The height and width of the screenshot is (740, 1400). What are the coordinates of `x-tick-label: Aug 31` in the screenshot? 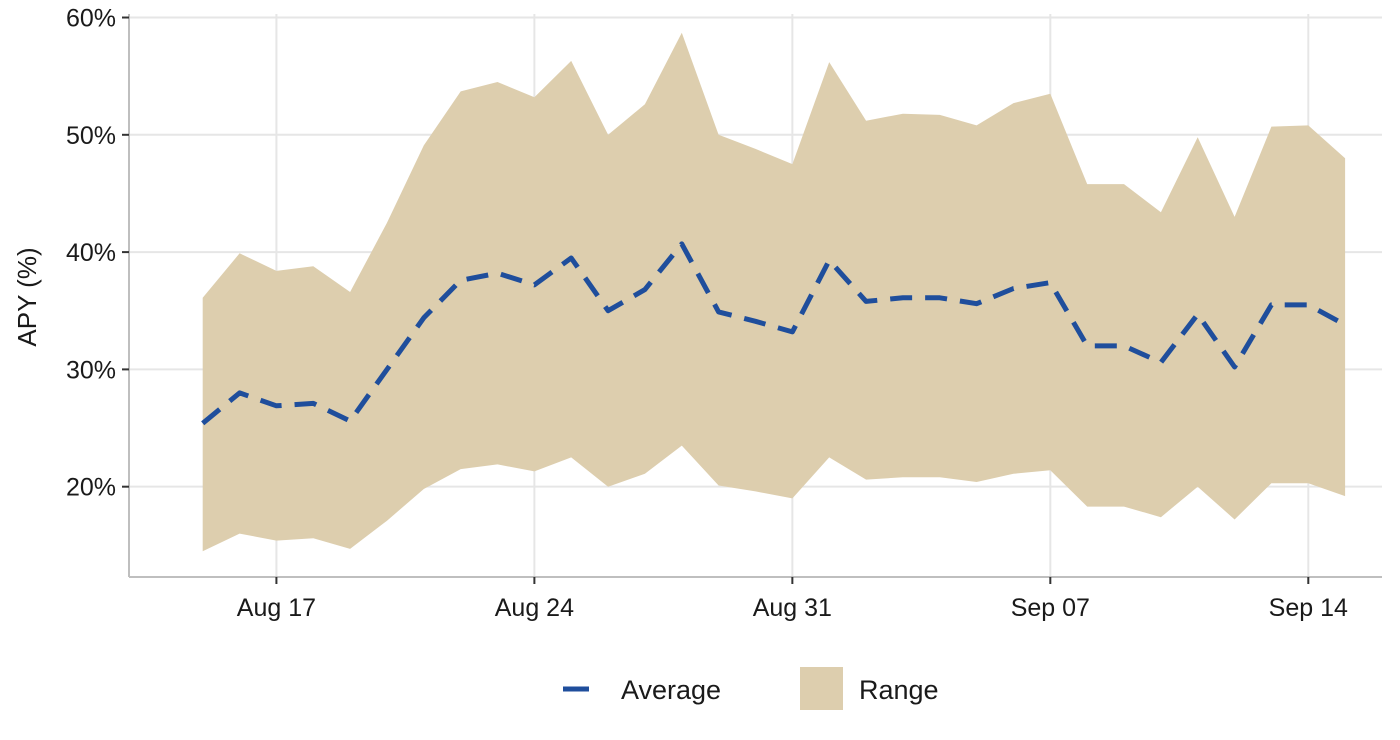 It's located at (792, 608).